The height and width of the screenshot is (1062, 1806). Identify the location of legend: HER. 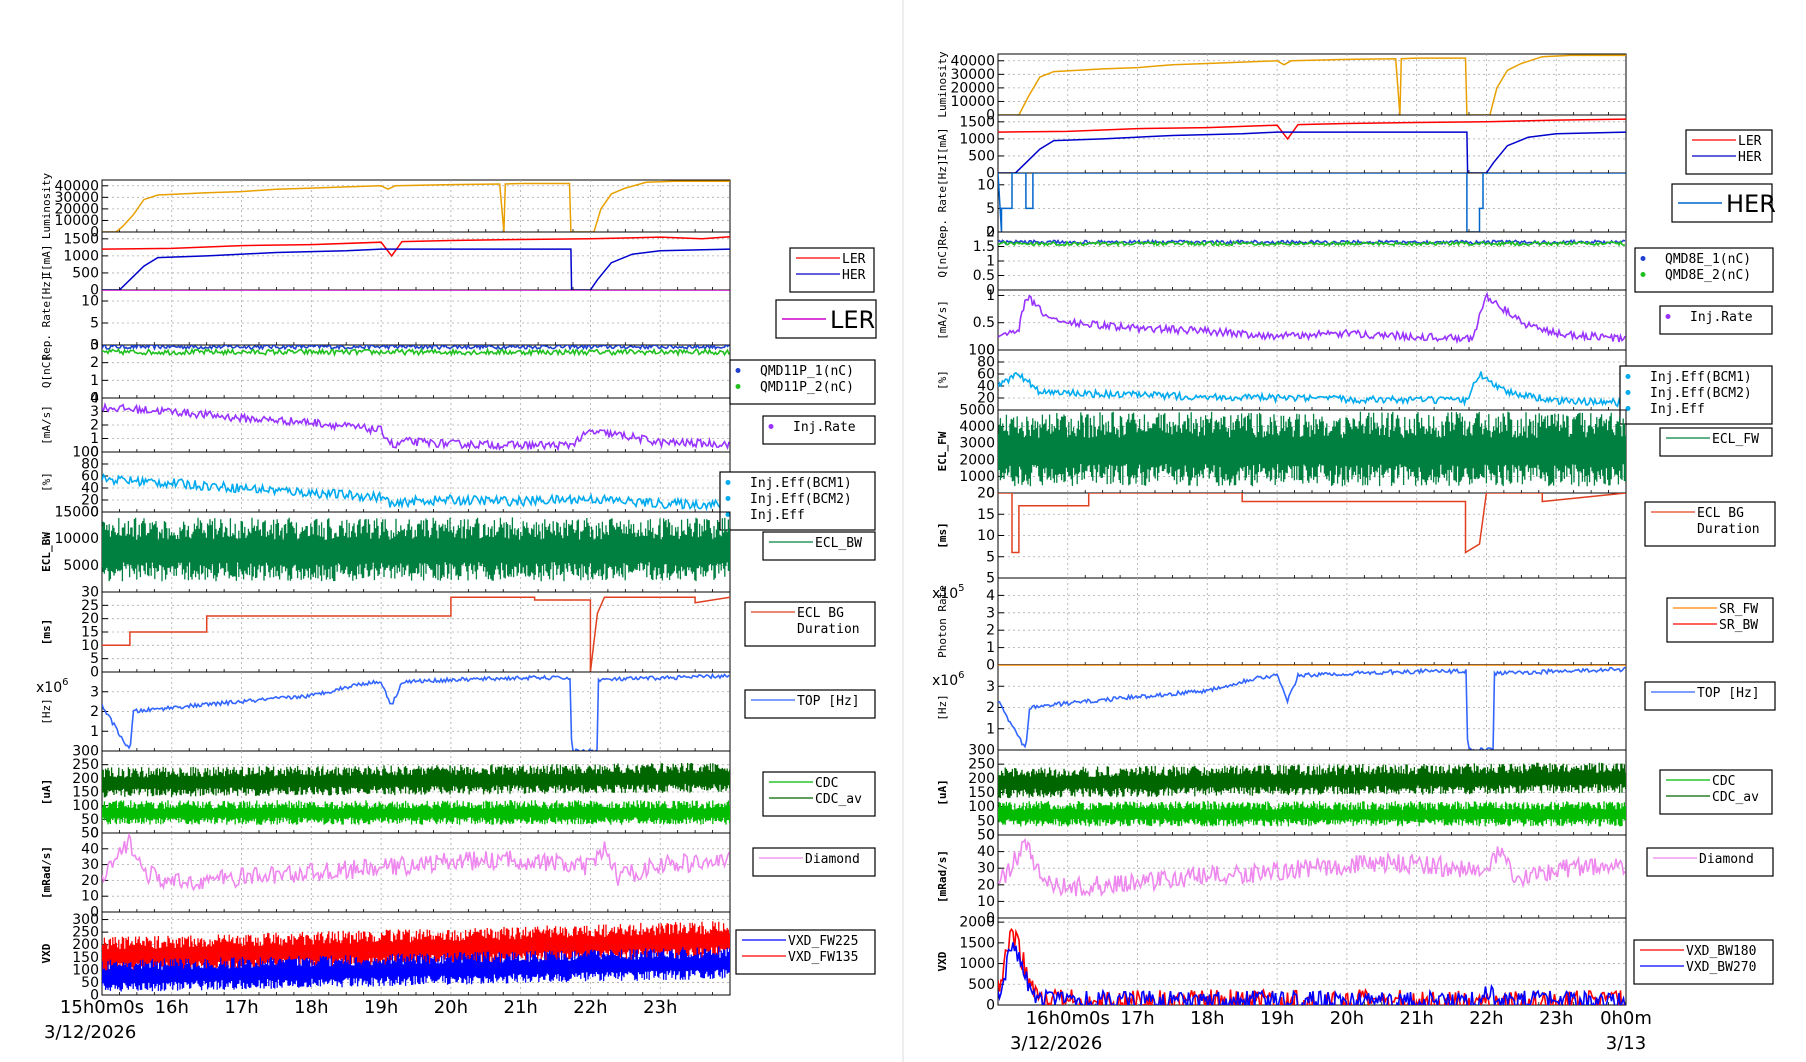
(1723, 203).